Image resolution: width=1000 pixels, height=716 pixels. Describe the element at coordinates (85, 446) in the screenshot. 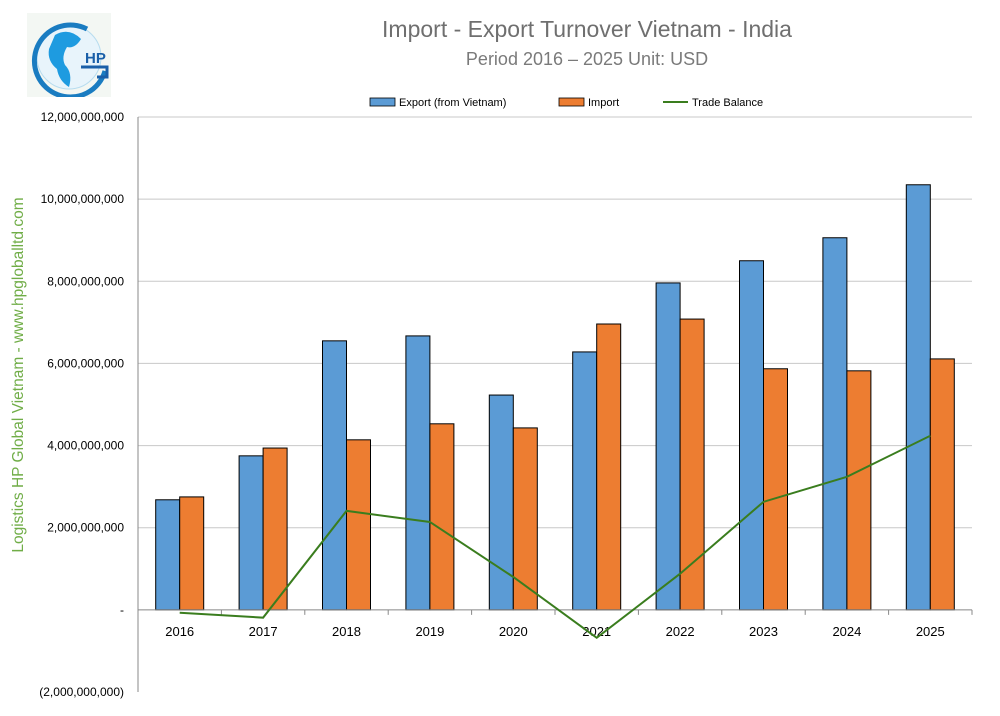

I see `y-tick-label: 4,000,000,000` at that location.